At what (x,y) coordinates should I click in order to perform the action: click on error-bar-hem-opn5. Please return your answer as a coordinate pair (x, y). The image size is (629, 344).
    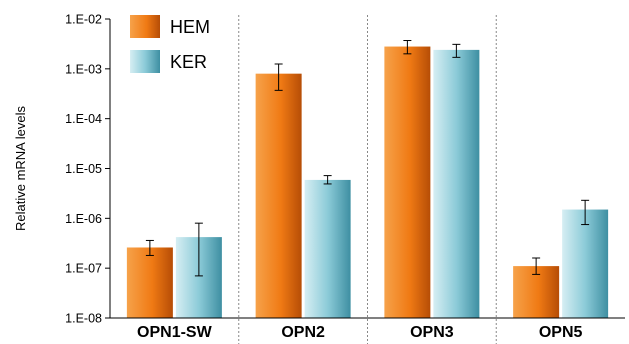
    Looking at the image, I should click on (536, 266).